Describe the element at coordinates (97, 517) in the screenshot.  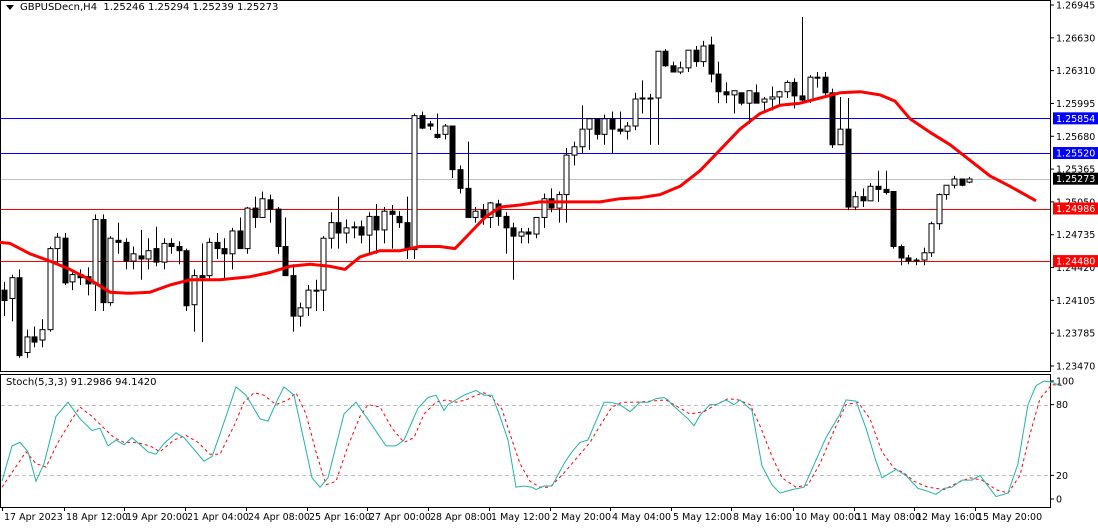
I see `time-tick-label: 18 Apr 12:00` at that location.